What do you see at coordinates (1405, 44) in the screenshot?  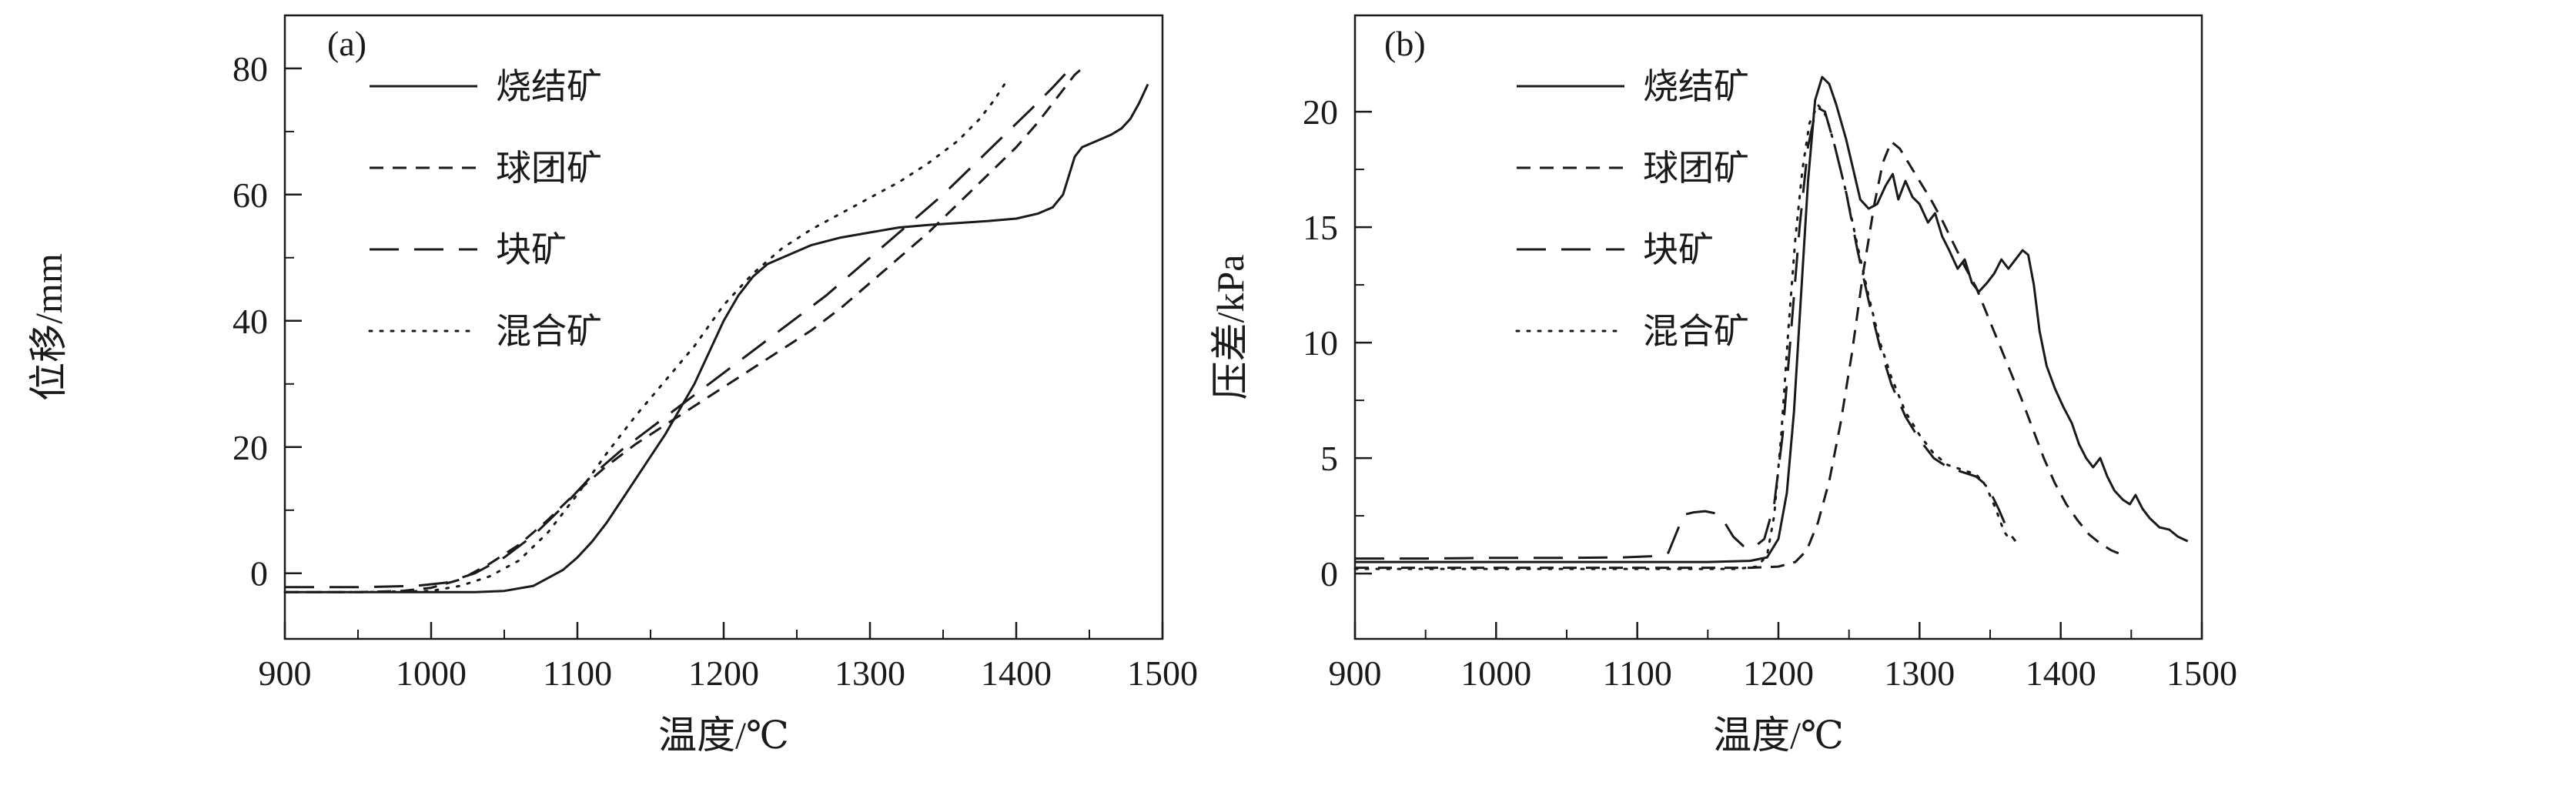 I see `panel-label: (b)` at bounding box center [1405, 44].